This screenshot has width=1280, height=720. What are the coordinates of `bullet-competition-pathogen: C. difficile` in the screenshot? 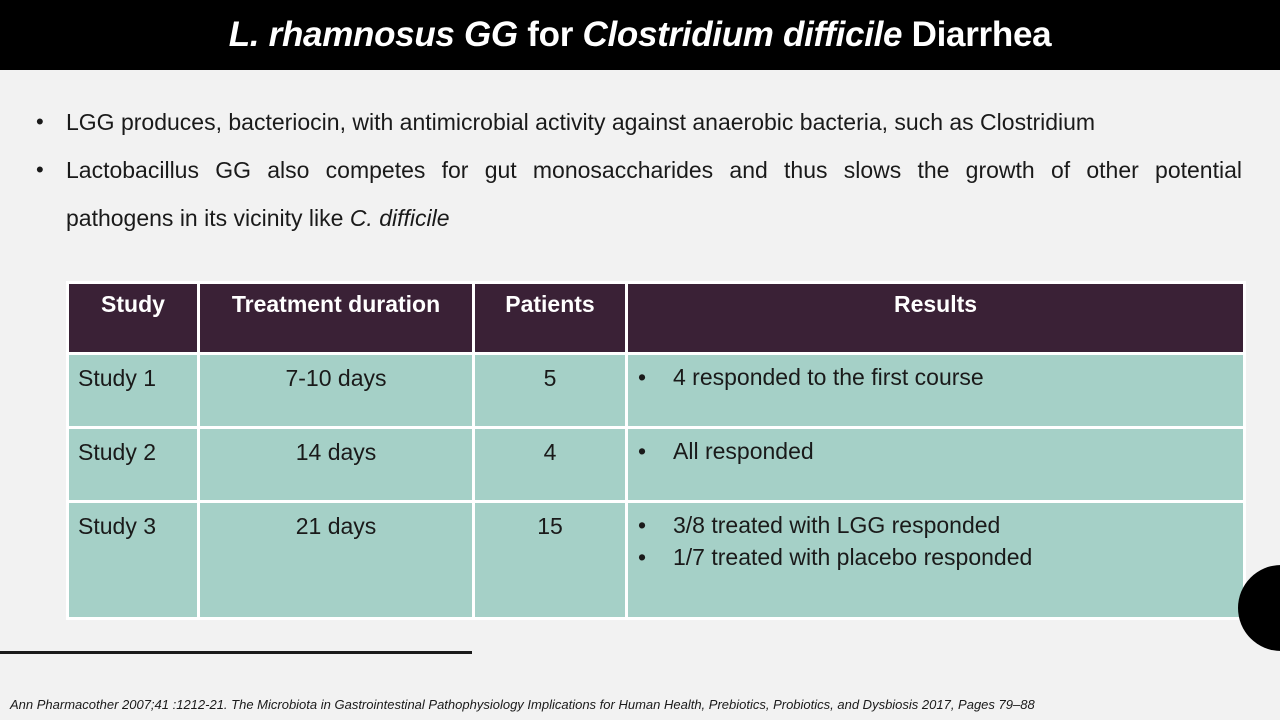 It's located at (399, 218).